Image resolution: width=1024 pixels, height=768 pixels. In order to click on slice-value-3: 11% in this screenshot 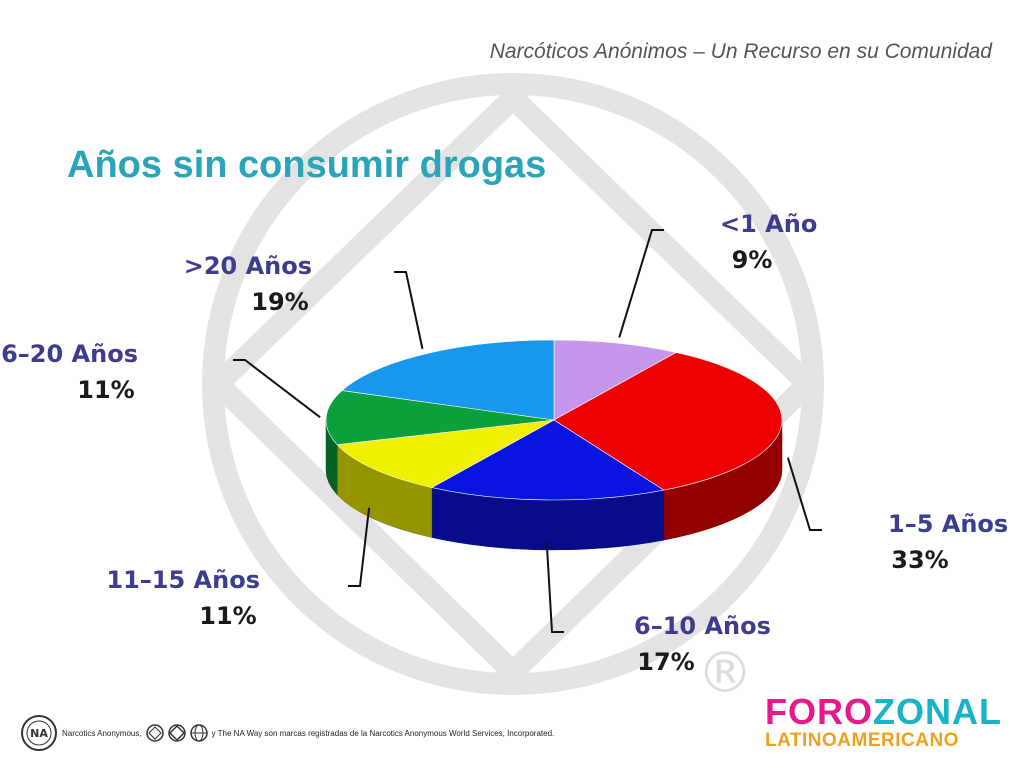, I will do `click(227, 616)`.